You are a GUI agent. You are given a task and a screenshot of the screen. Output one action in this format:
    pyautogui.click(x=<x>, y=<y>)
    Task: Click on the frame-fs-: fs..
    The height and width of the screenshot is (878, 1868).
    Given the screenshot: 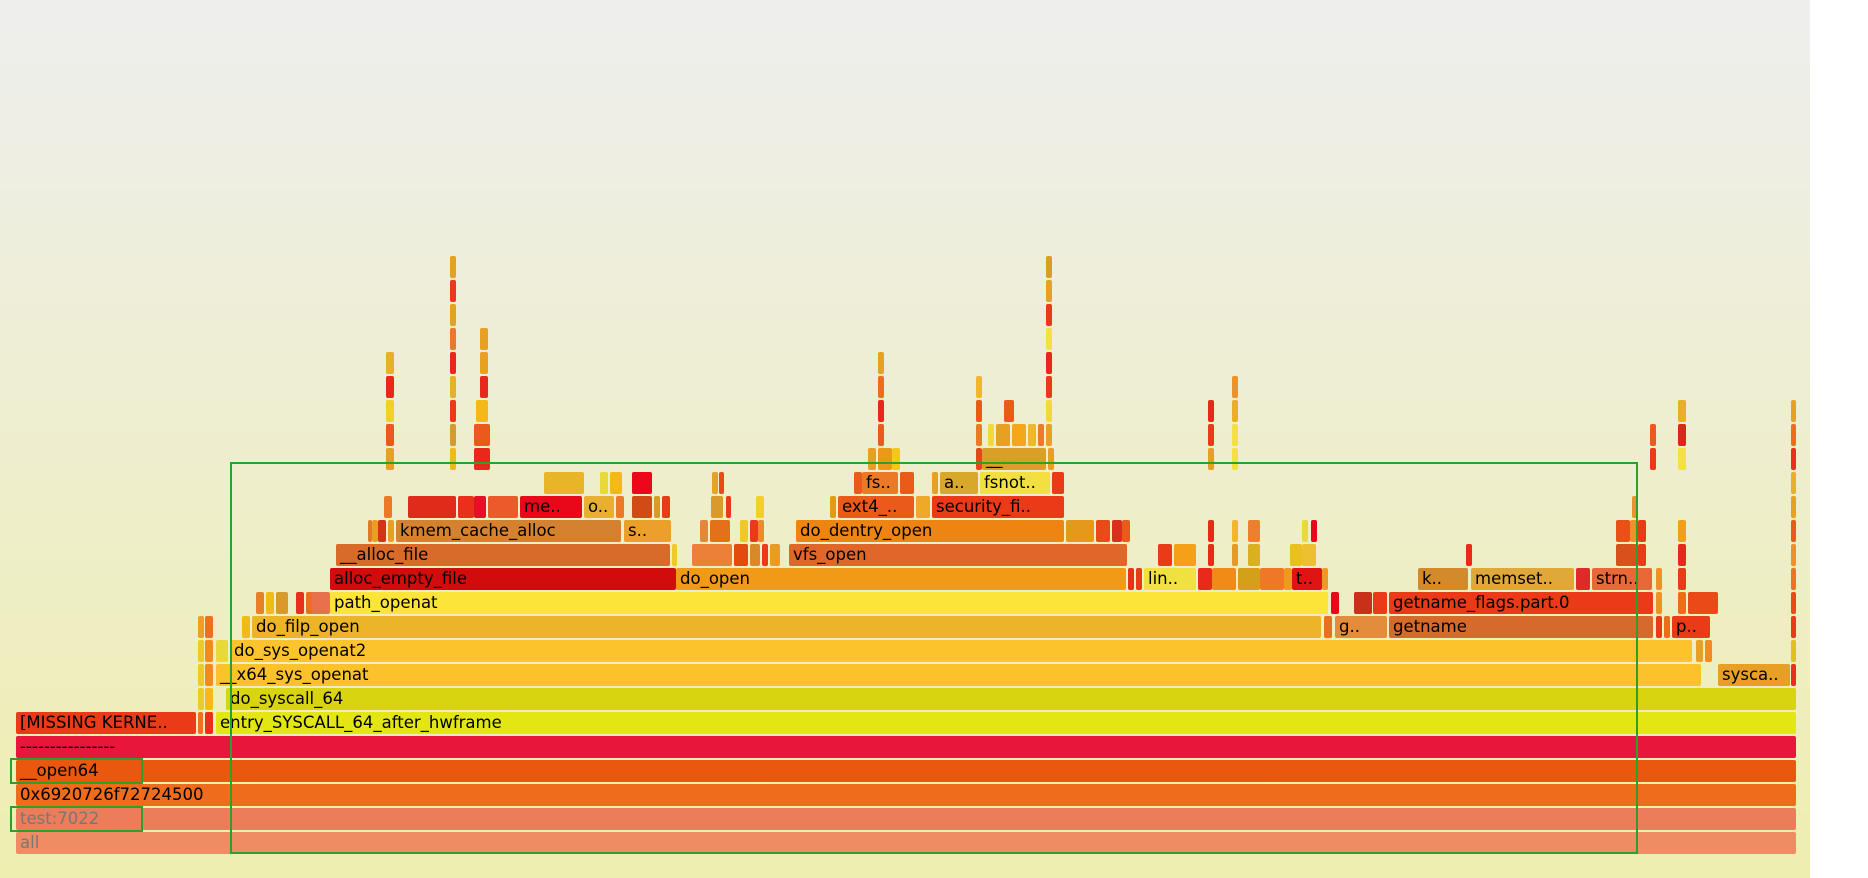 What is the action you would take?
    pyautogui.click(x=880, y=483)
    